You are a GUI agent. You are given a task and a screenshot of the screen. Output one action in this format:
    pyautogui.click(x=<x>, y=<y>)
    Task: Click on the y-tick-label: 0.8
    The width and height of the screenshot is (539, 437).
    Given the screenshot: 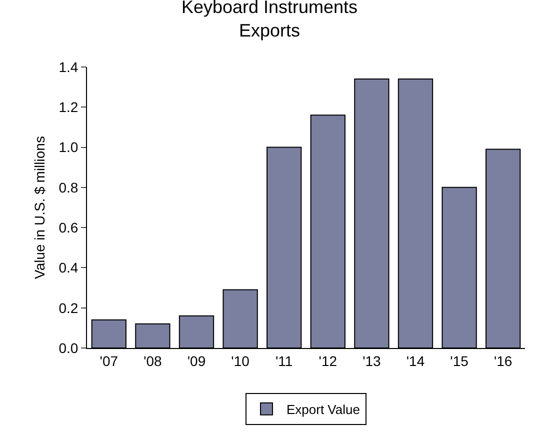 What is the action you would take?
    pyautogui.click(x=68, y=187)
    